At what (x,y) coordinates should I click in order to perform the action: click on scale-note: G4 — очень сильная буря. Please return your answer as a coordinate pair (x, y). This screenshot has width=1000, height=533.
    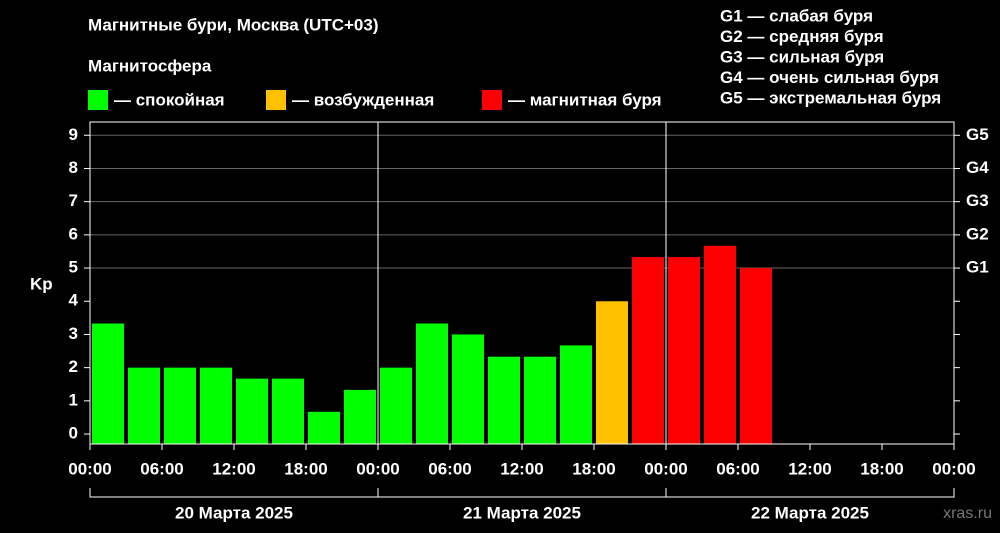
    Looking at the image, I should click on (829, 77).